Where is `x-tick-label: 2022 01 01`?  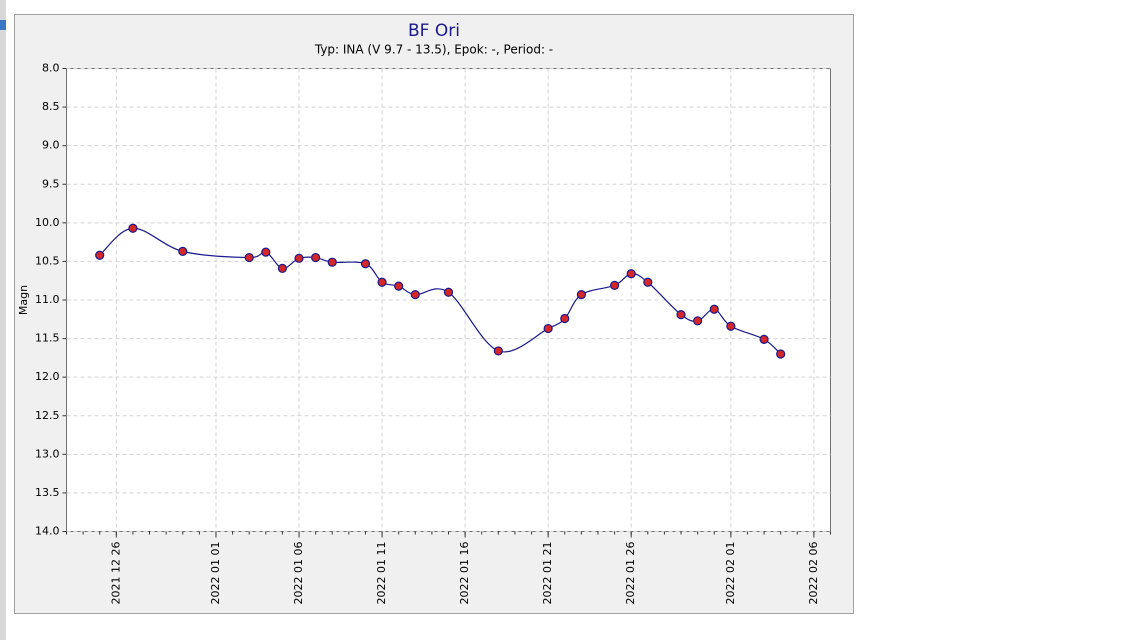
x-tick-label: 2022 01 01 is located at coordinates (215, 573).